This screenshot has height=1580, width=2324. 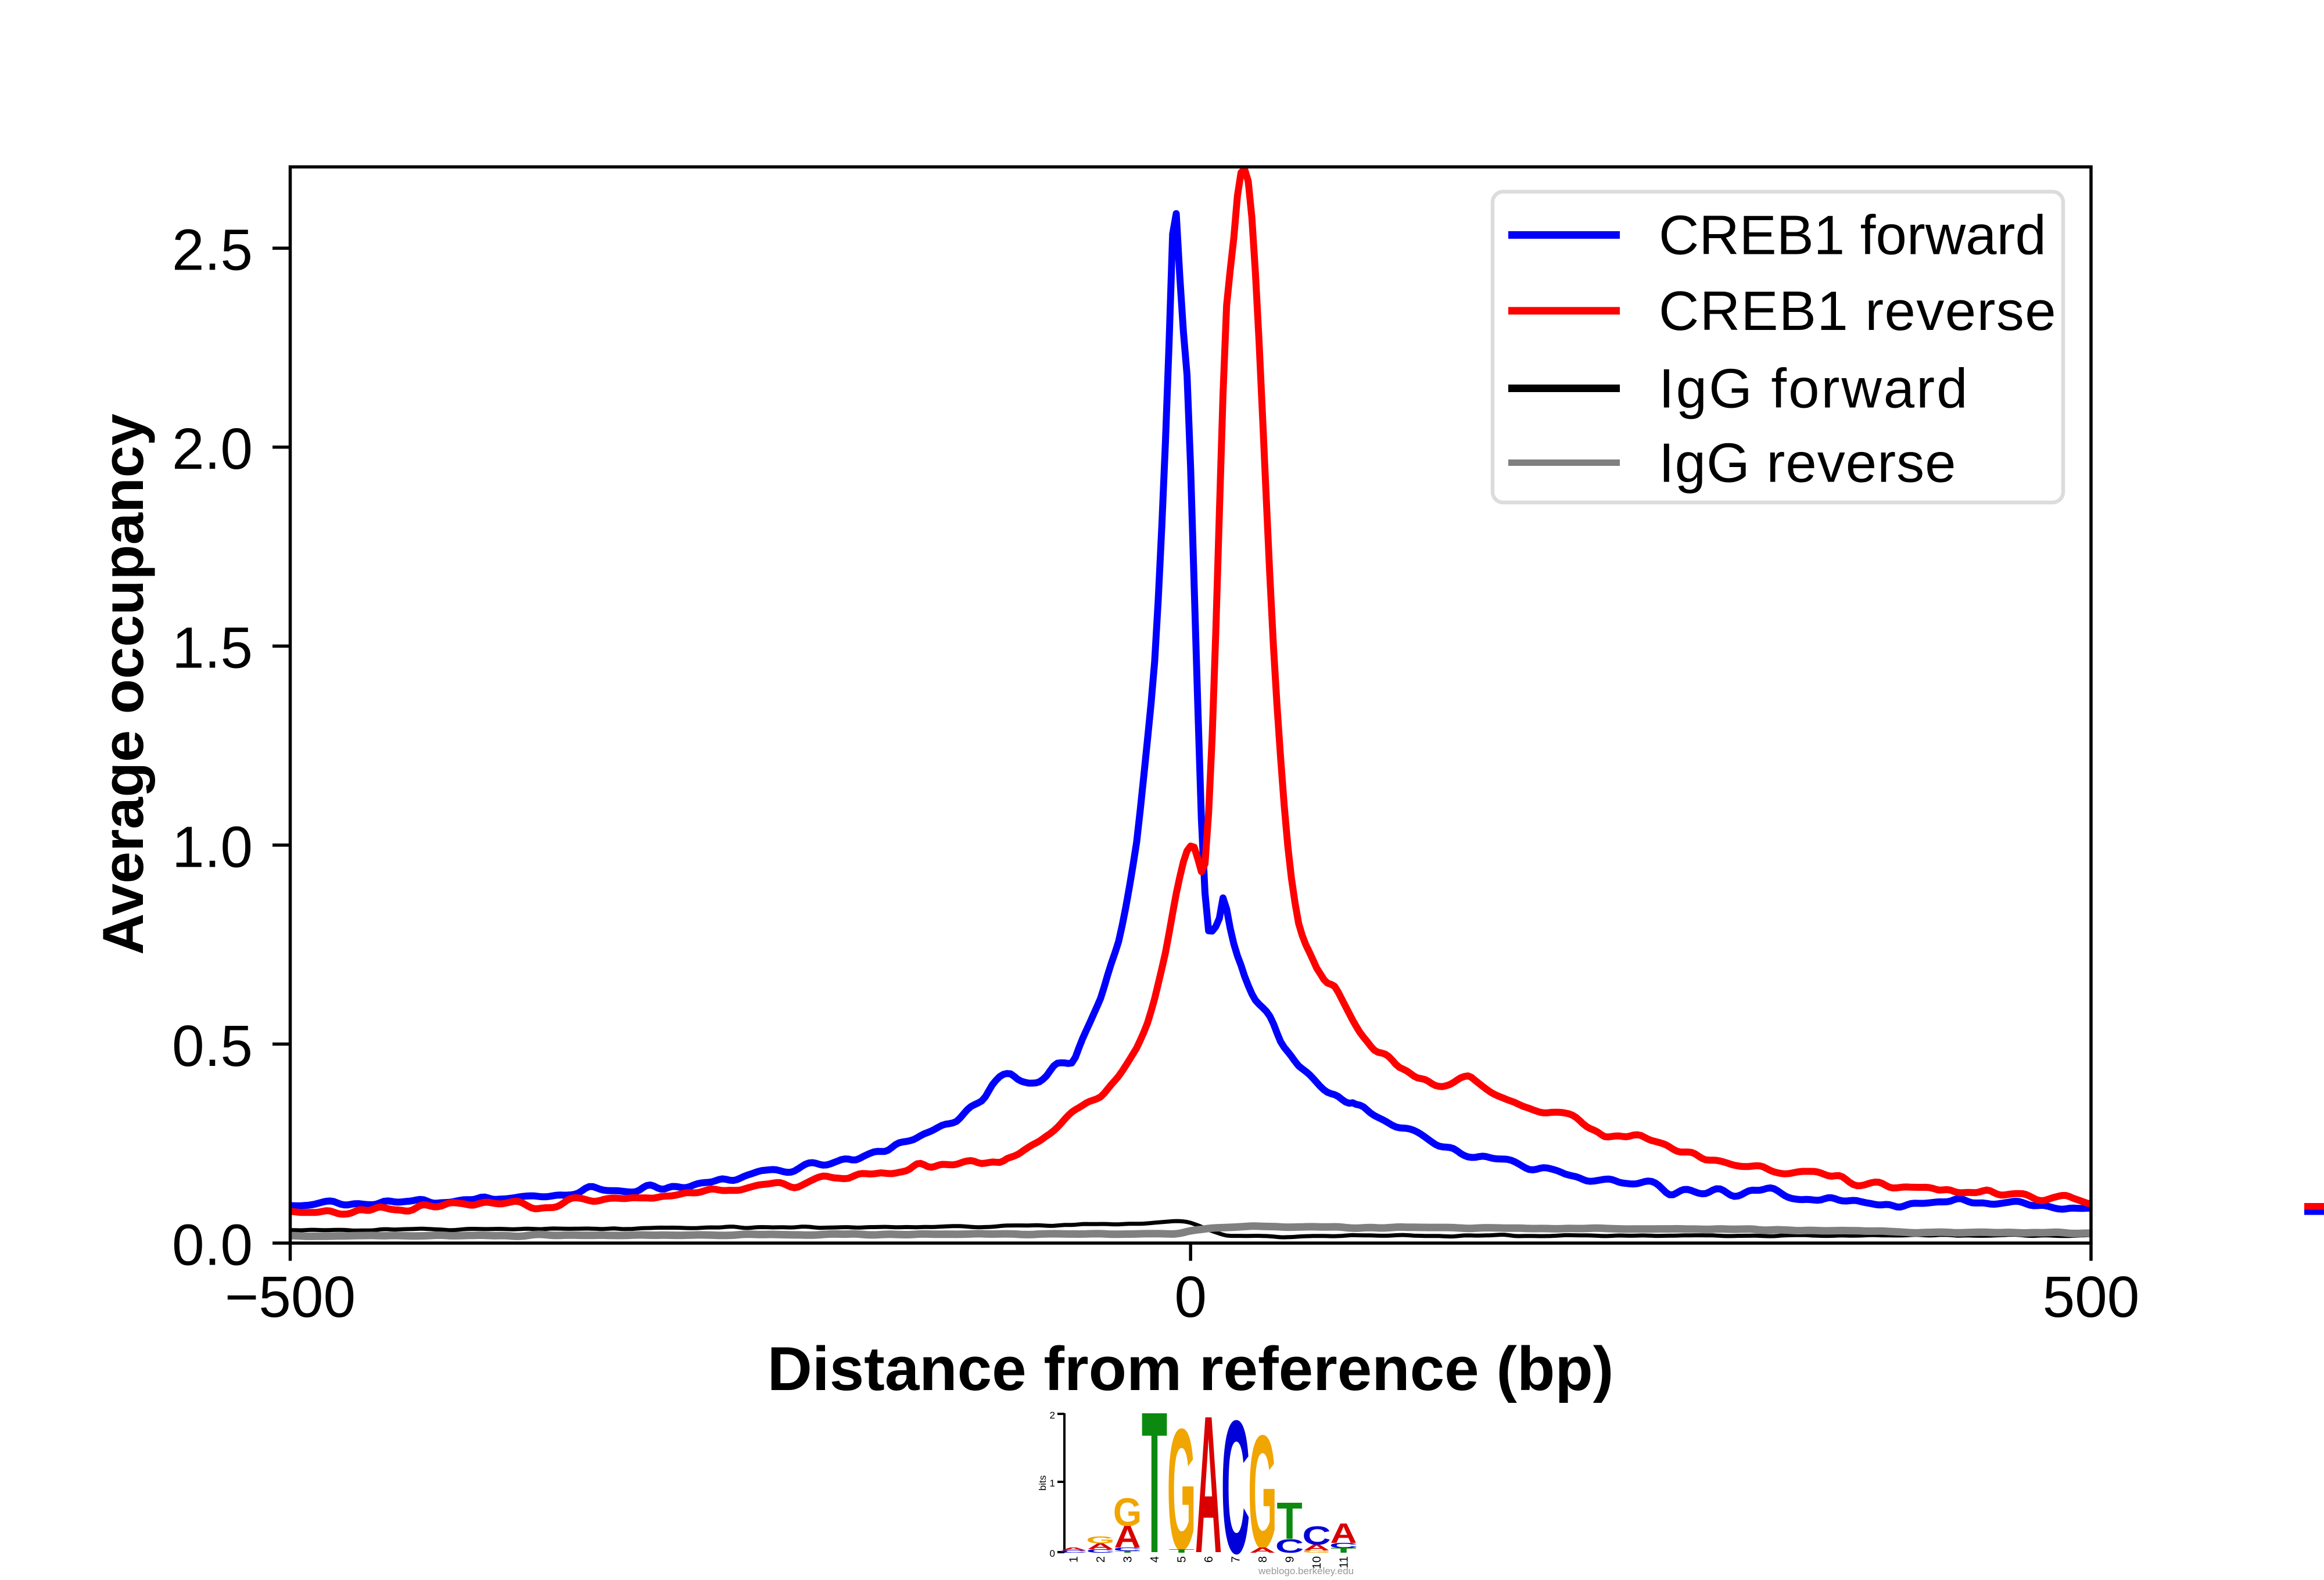 I want to click on svg-text: 2.5, so click(x=212, y=251).